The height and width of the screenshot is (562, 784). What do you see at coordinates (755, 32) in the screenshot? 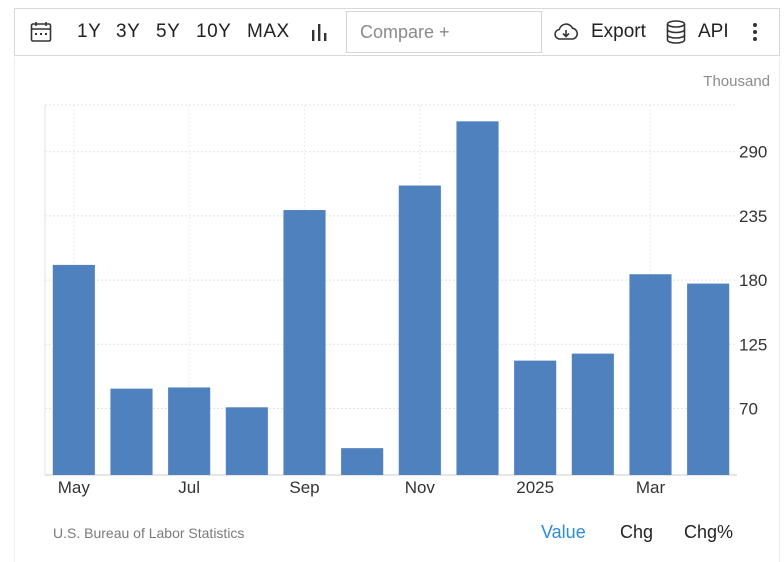
I see `more-options-icon` at bounding box center [755, 32].